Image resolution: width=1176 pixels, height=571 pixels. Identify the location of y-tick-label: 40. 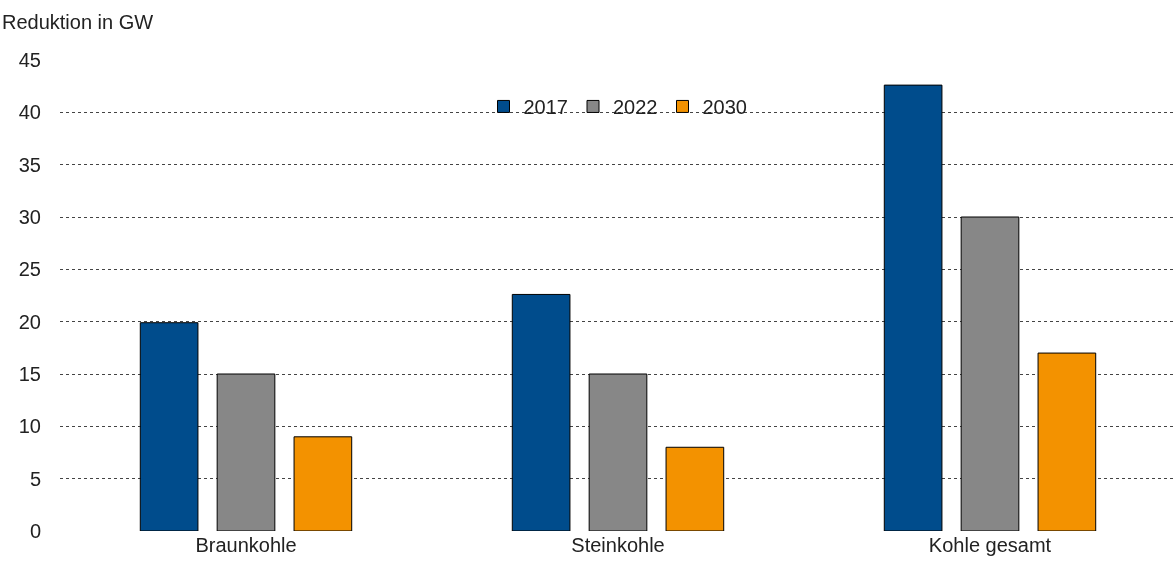
(29, 112).